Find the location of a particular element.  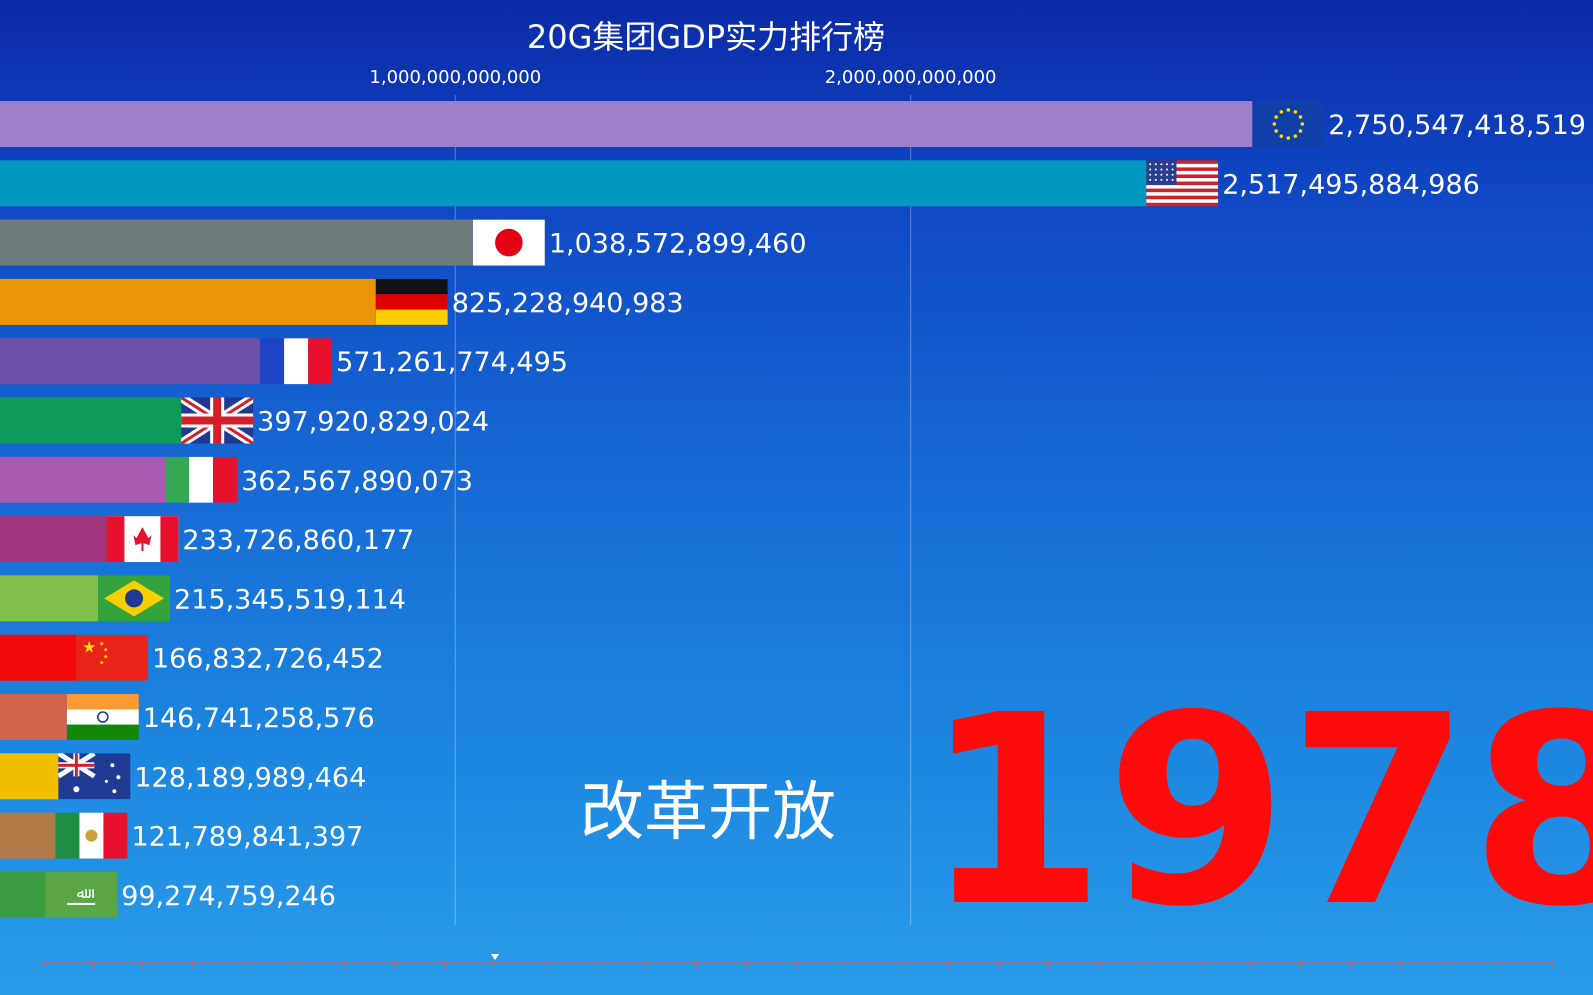

value-label: 362,567,890,073 is located at coordinates (357, 481).